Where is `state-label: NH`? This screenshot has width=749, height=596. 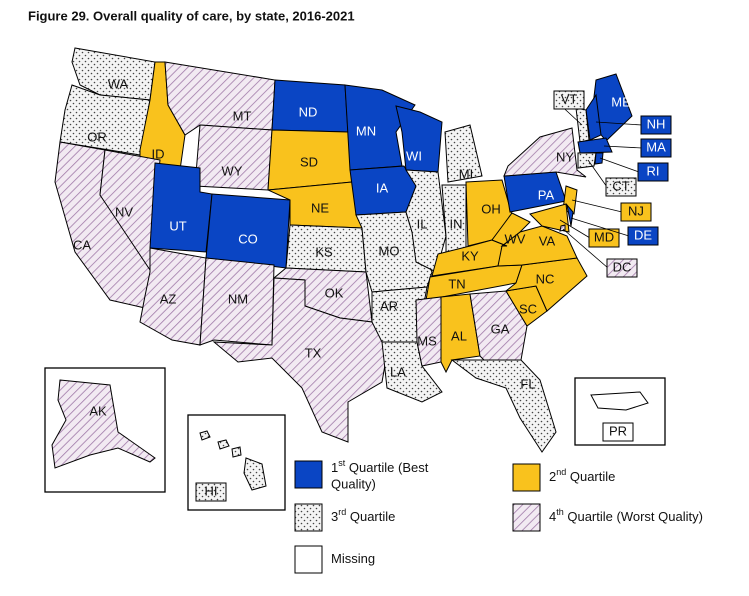 state-label: NH is located at coordinates (656, 123).